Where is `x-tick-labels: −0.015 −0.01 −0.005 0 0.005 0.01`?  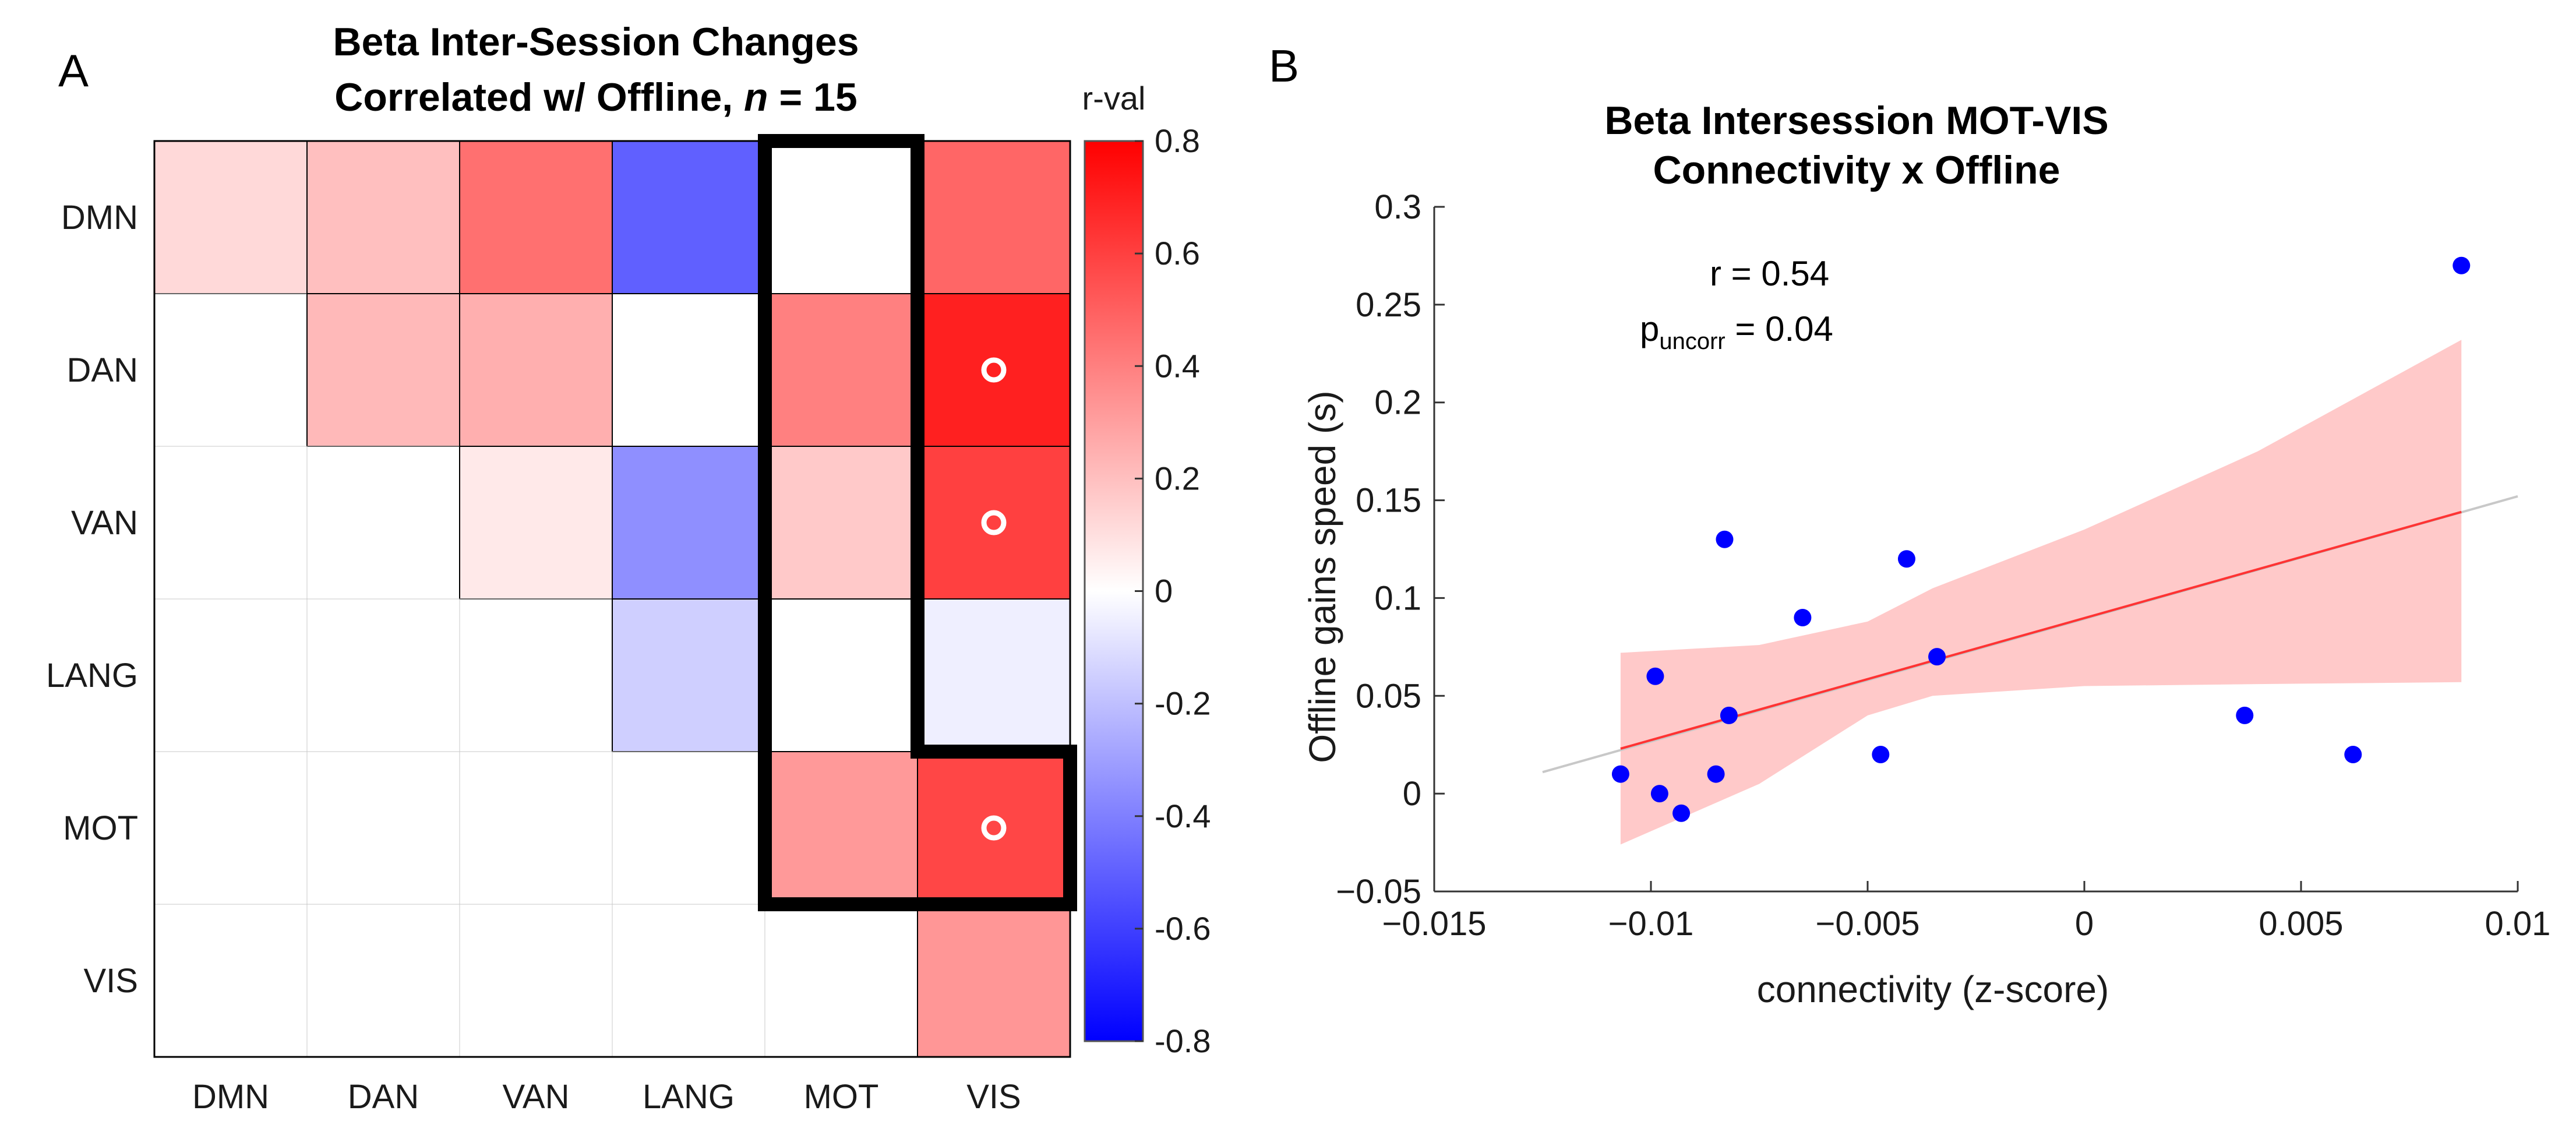
x-tick-labels: −0.015 −0.01 −0.005 0 0.005 0.01 is located at coordinates (1966, 912).